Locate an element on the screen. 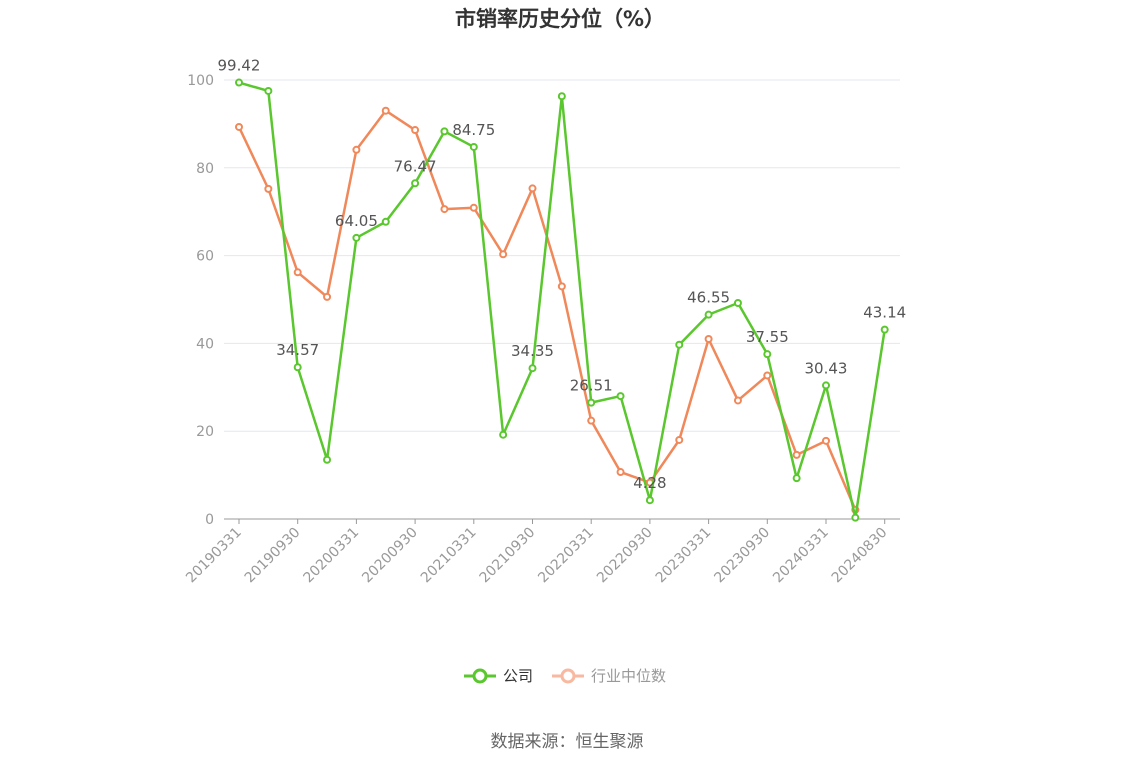  x-tick-label: 20200331 is located at coordinates (332, 556).